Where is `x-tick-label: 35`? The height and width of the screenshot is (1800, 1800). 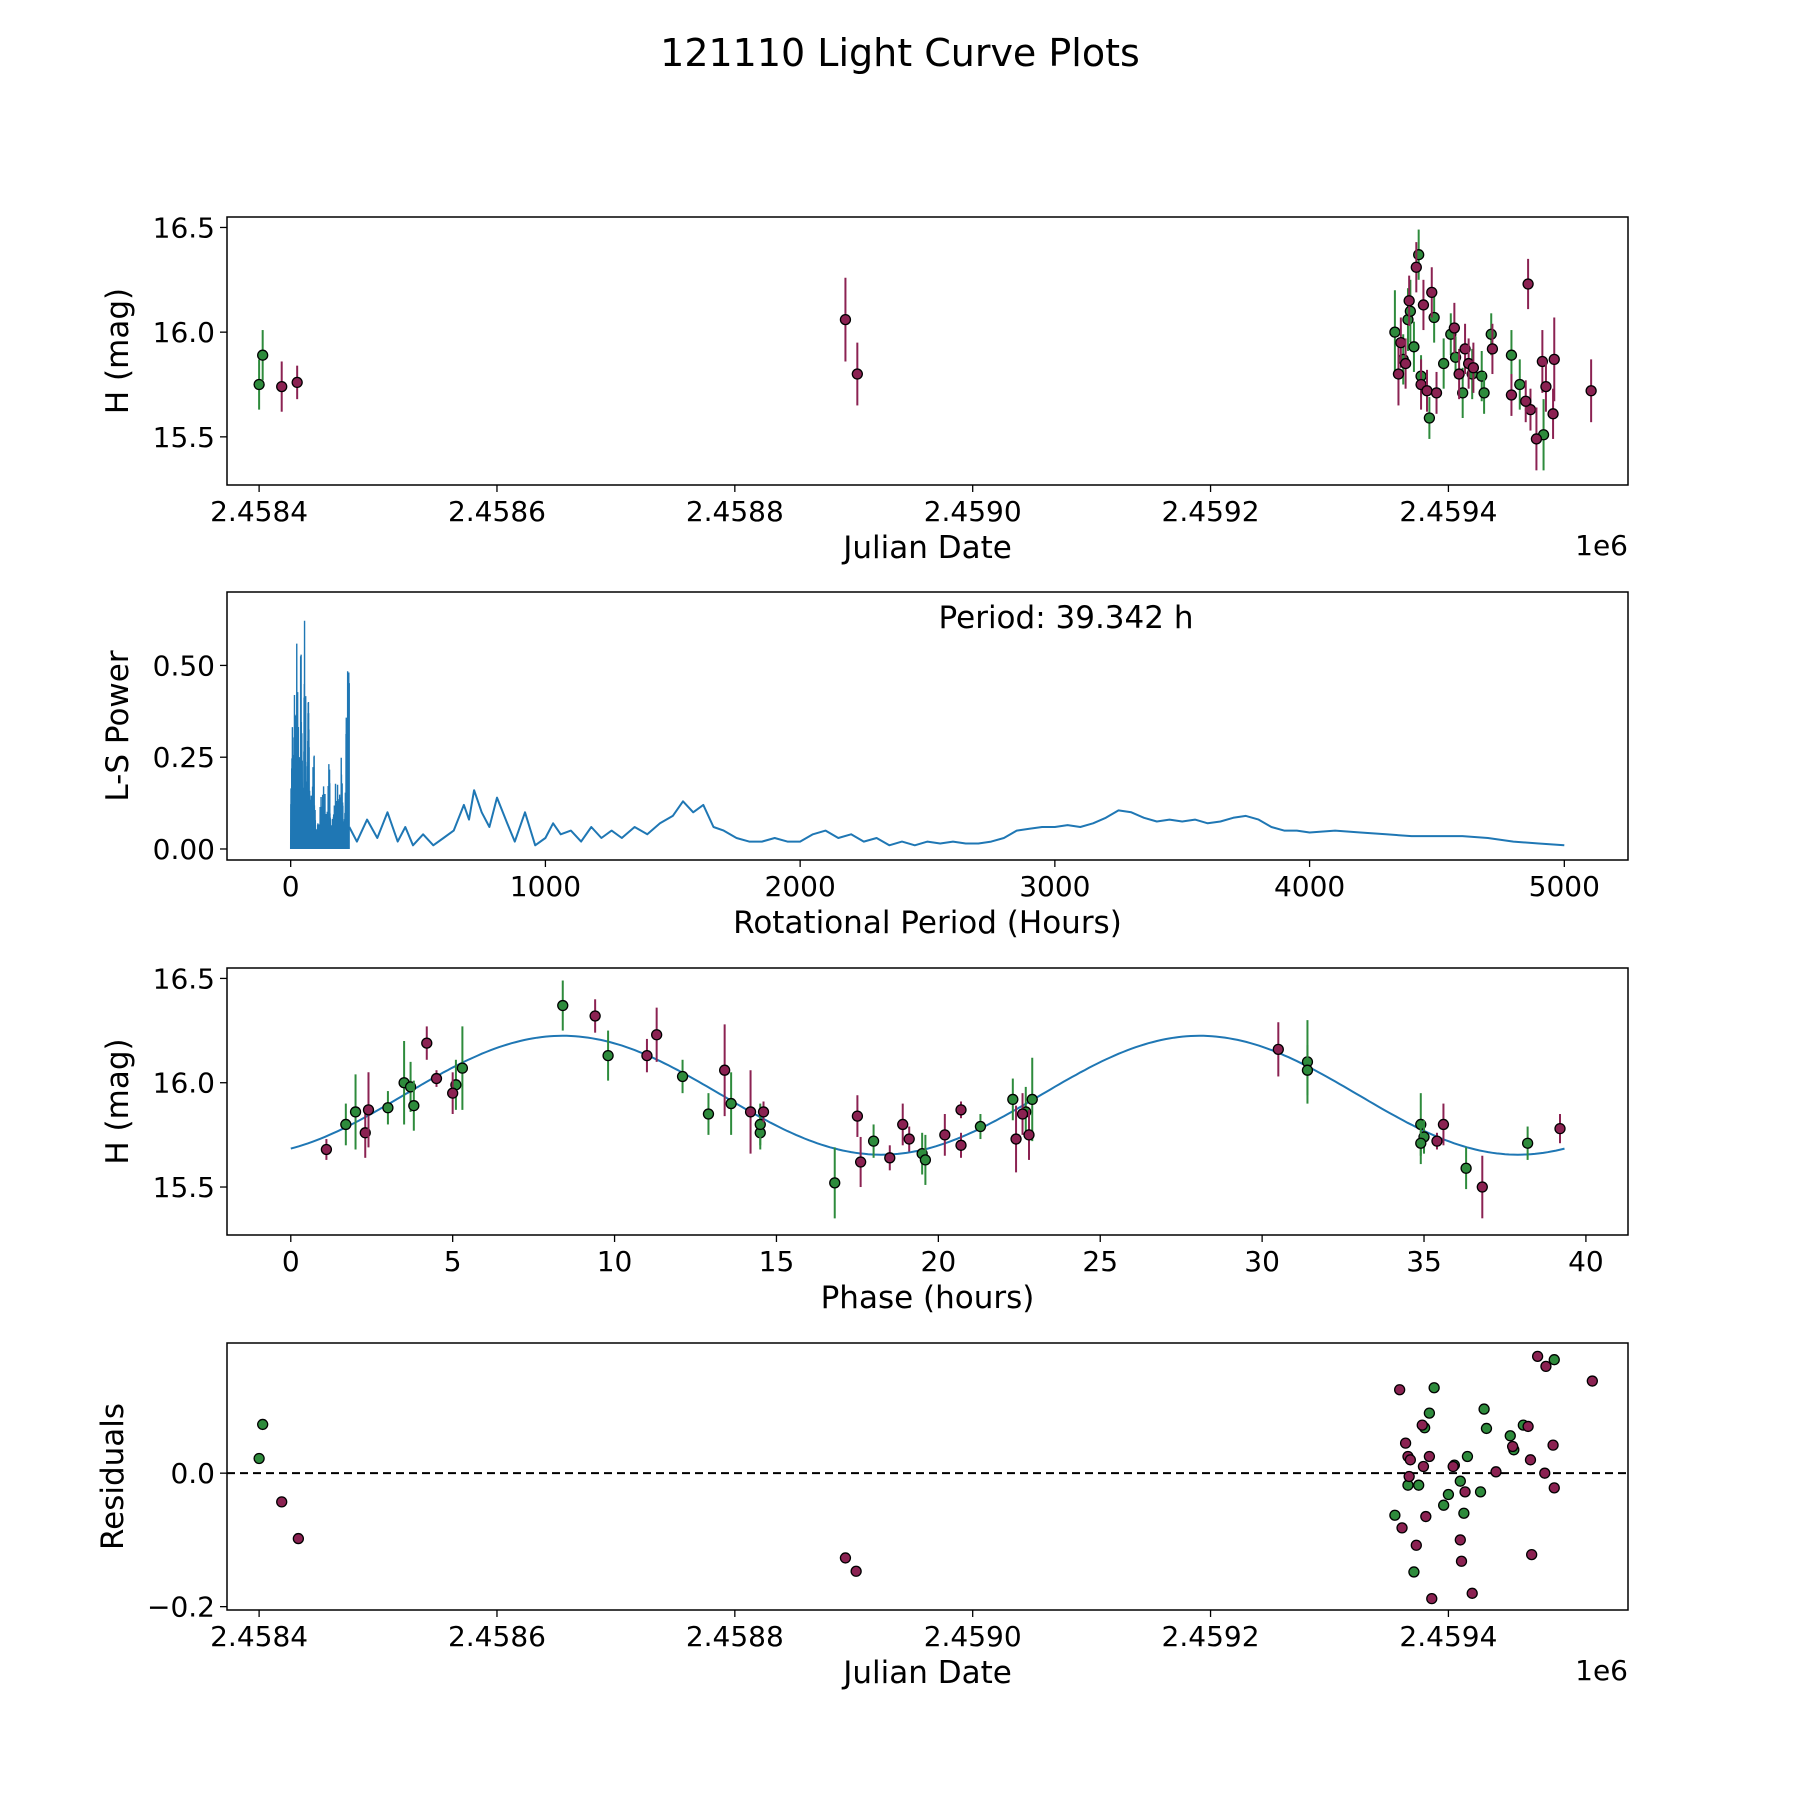 x-tick-label: 35 is located at coordinates (1424, 1261).